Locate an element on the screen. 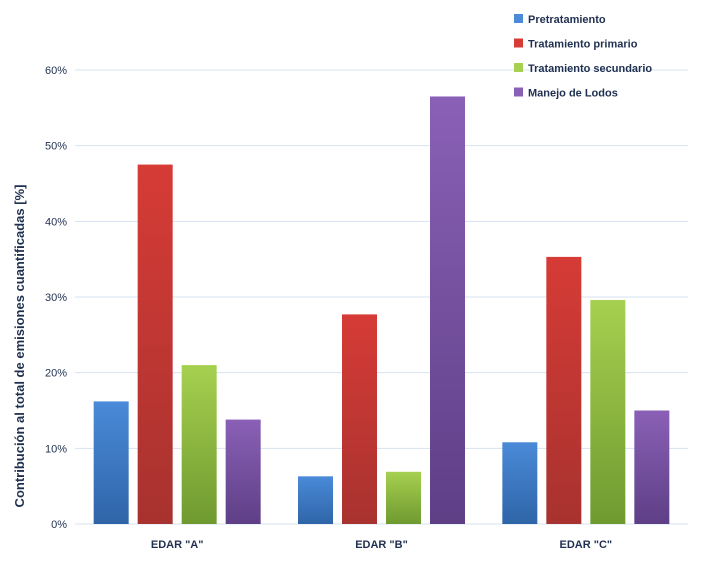  legend-label: Manejo de Lodos is located at coordinates (573, 94).